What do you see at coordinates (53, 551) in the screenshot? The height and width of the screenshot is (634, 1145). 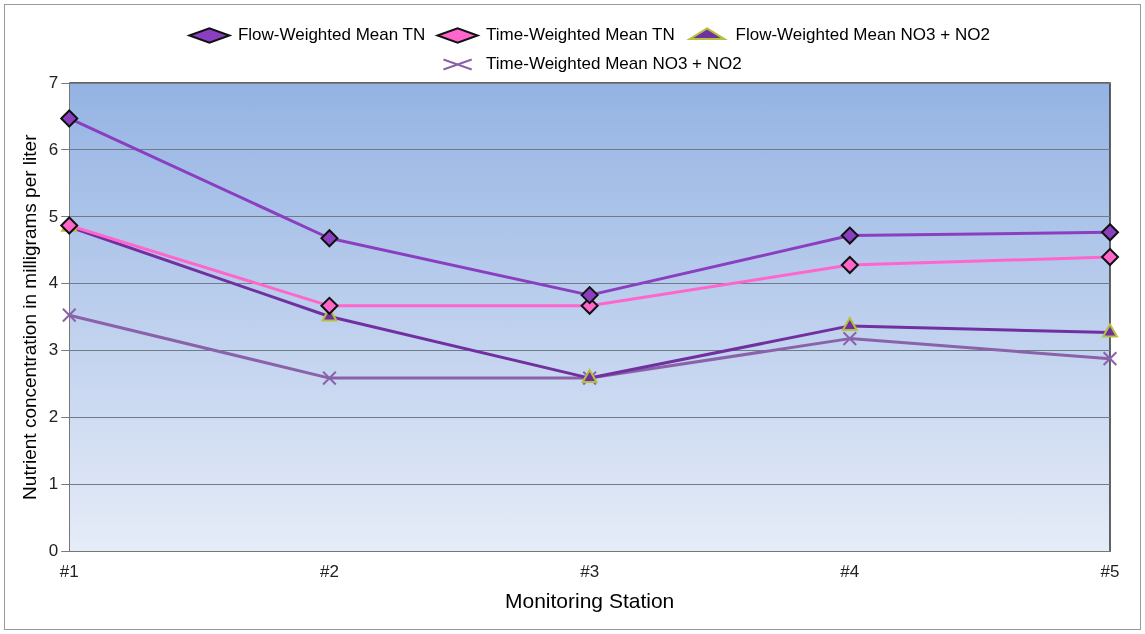 I see `y-tick-label: 0` at bounding box center [53, 551].